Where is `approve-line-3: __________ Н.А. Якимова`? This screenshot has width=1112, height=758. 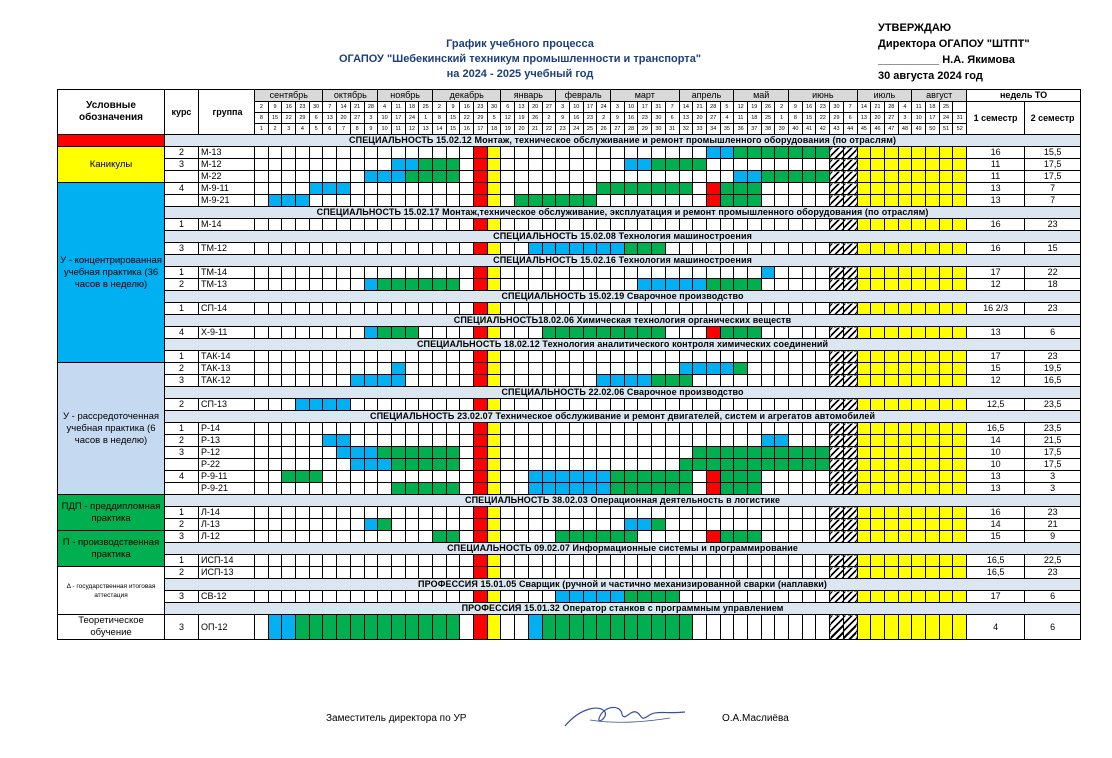
approve-line-3: __________ Н.А. Якимова is located at coordinates (946, 60).